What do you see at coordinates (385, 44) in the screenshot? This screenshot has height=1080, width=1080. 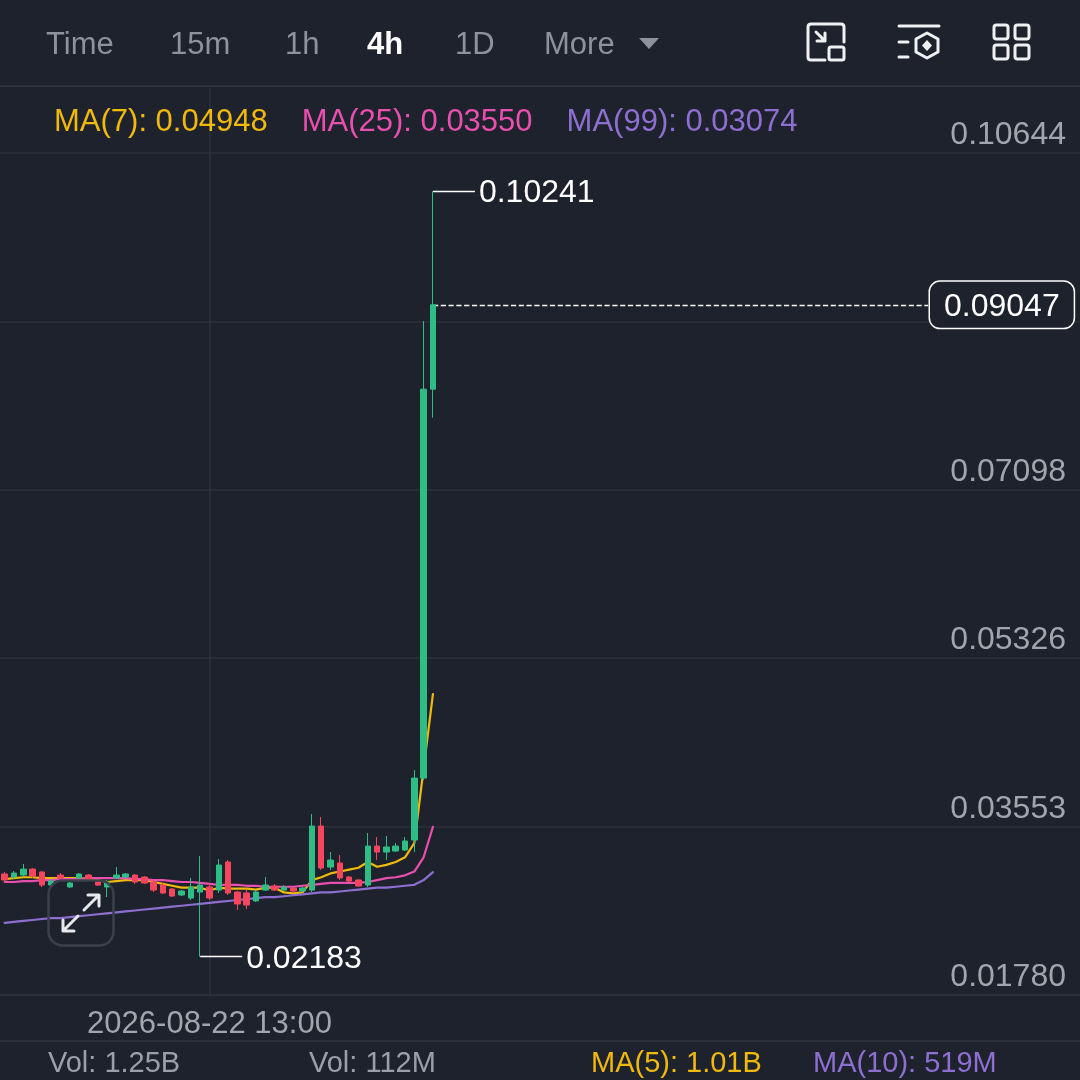 I see `text: 4h` at bounding box center [385, 44].